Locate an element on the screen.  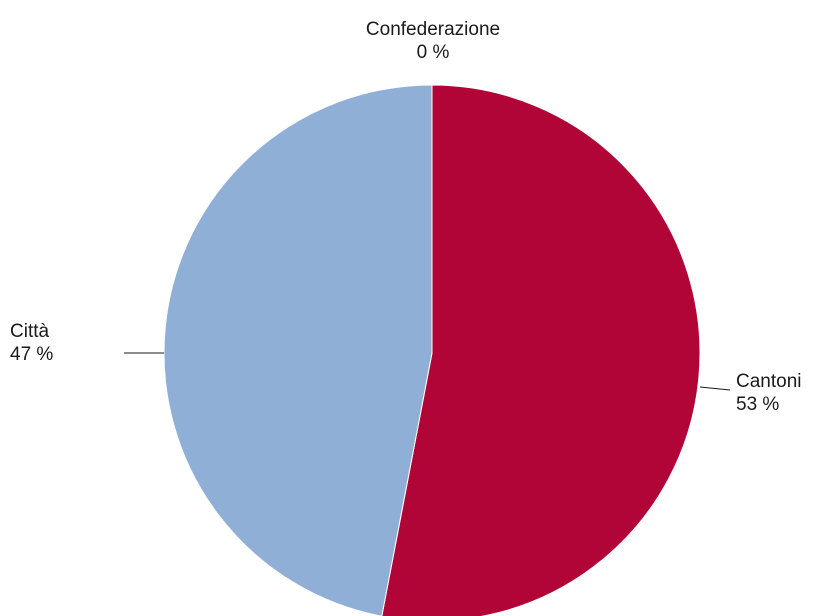
slice-label-confederazione: Confederazione 0 % is located at coordinates (433, 41).